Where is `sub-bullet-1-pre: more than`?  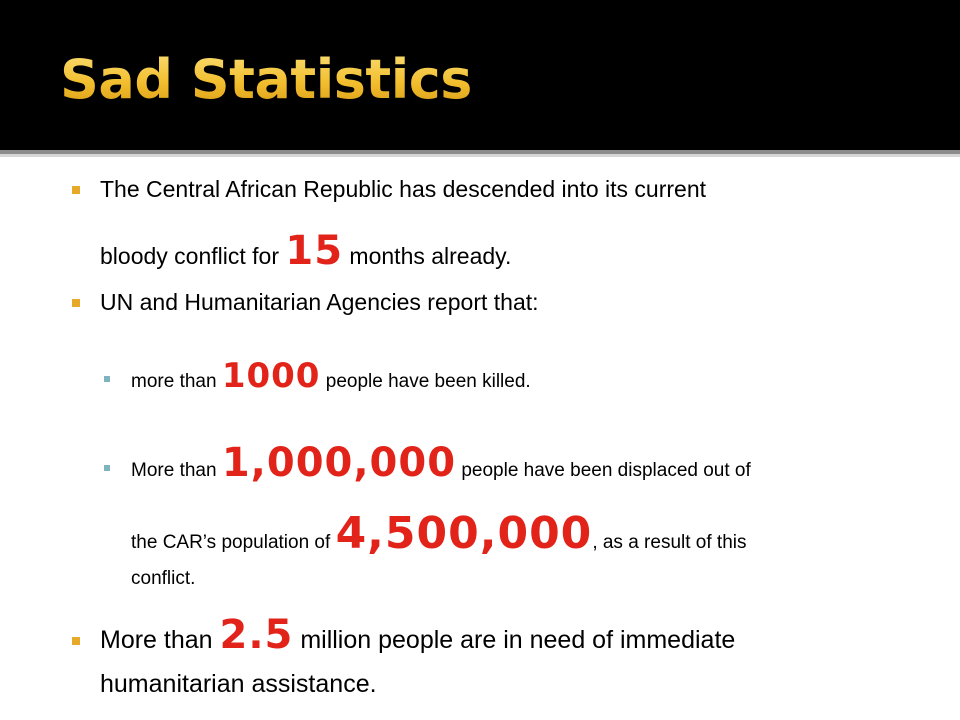
sub-bullet-1-pre: more than is located at coordinates (176, 381).